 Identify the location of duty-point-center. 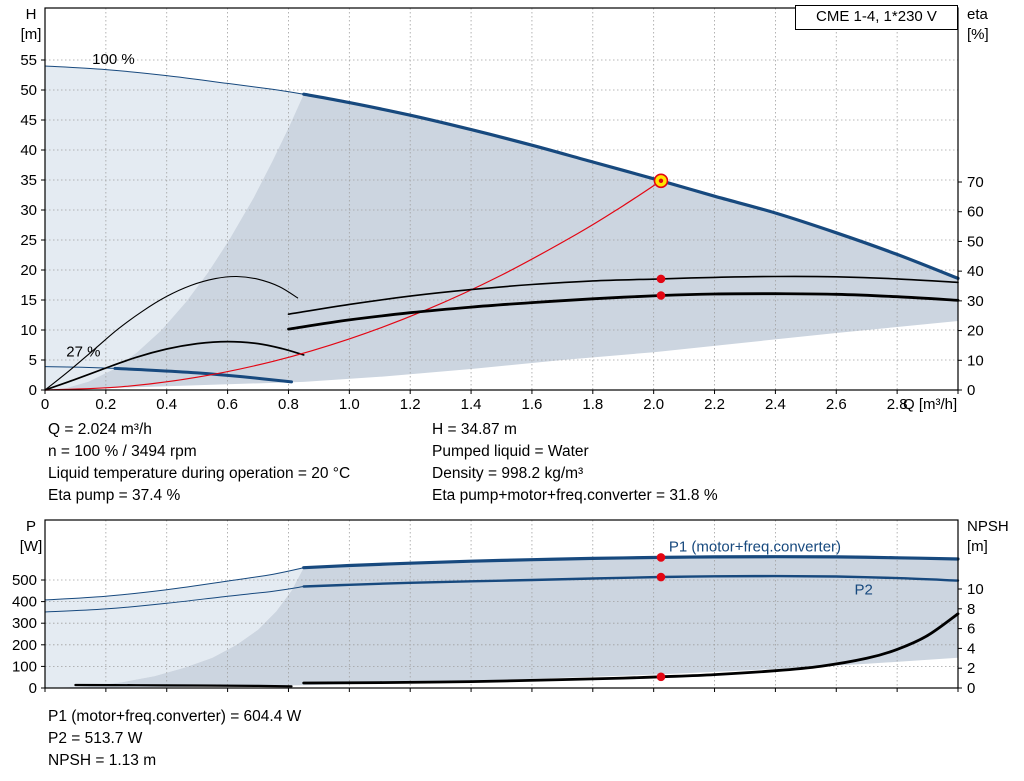
(661, 180).